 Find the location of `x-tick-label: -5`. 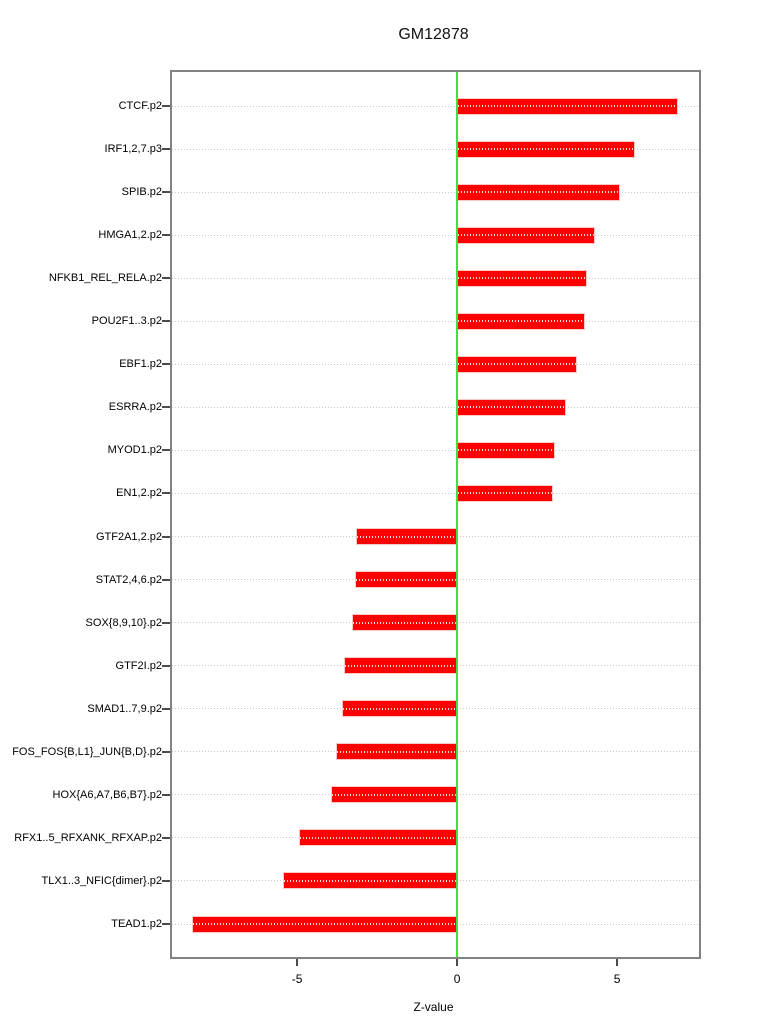

x-tick-label: -5 is located at coordinates (297, 979).